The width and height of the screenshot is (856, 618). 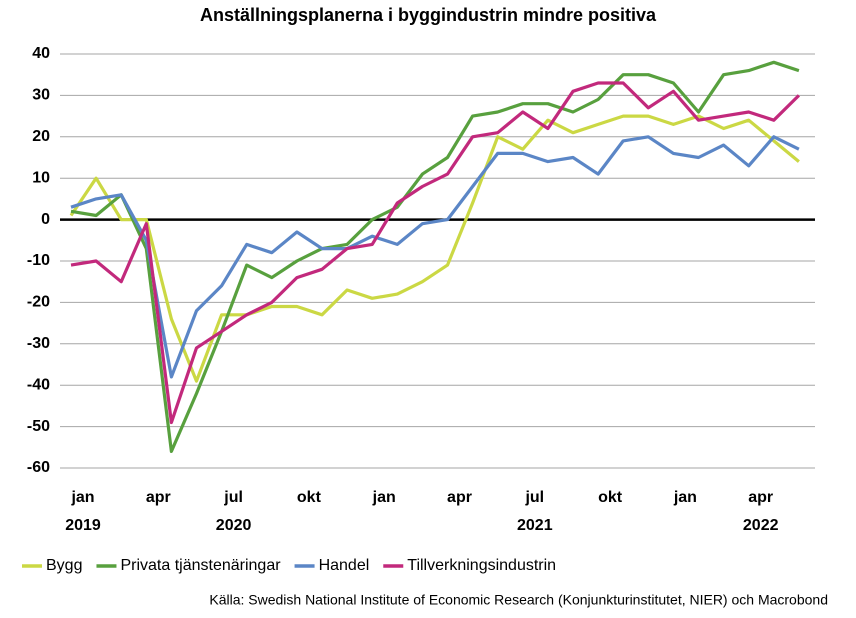 What do you see at coordinates (64, 565) in the screenshot?
I see `legend-label: Bygg` at bounding box center [64, 565].